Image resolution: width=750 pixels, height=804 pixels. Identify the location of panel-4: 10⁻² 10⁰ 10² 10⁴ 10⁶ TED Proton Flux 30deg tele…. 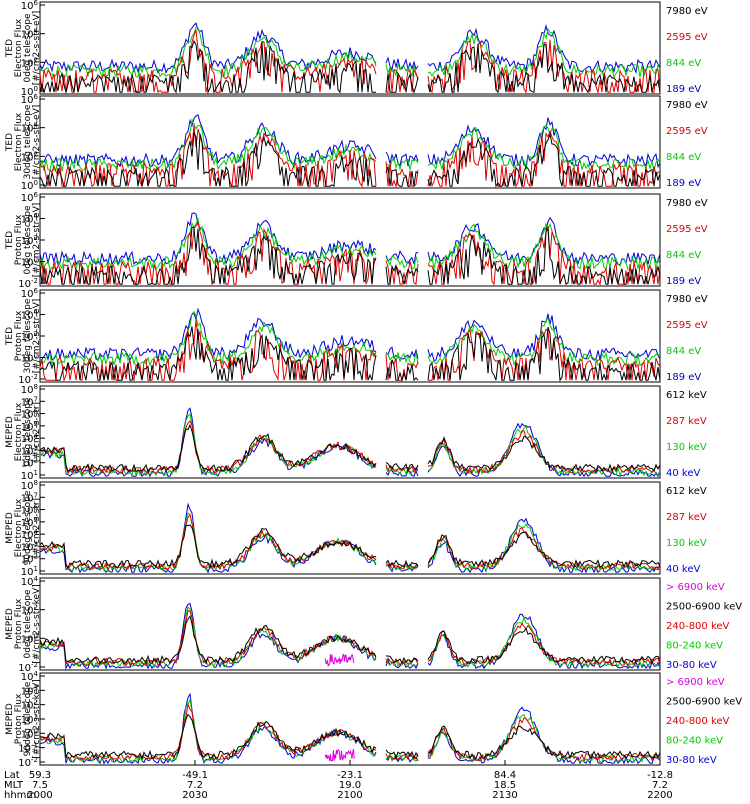
(356, 336).